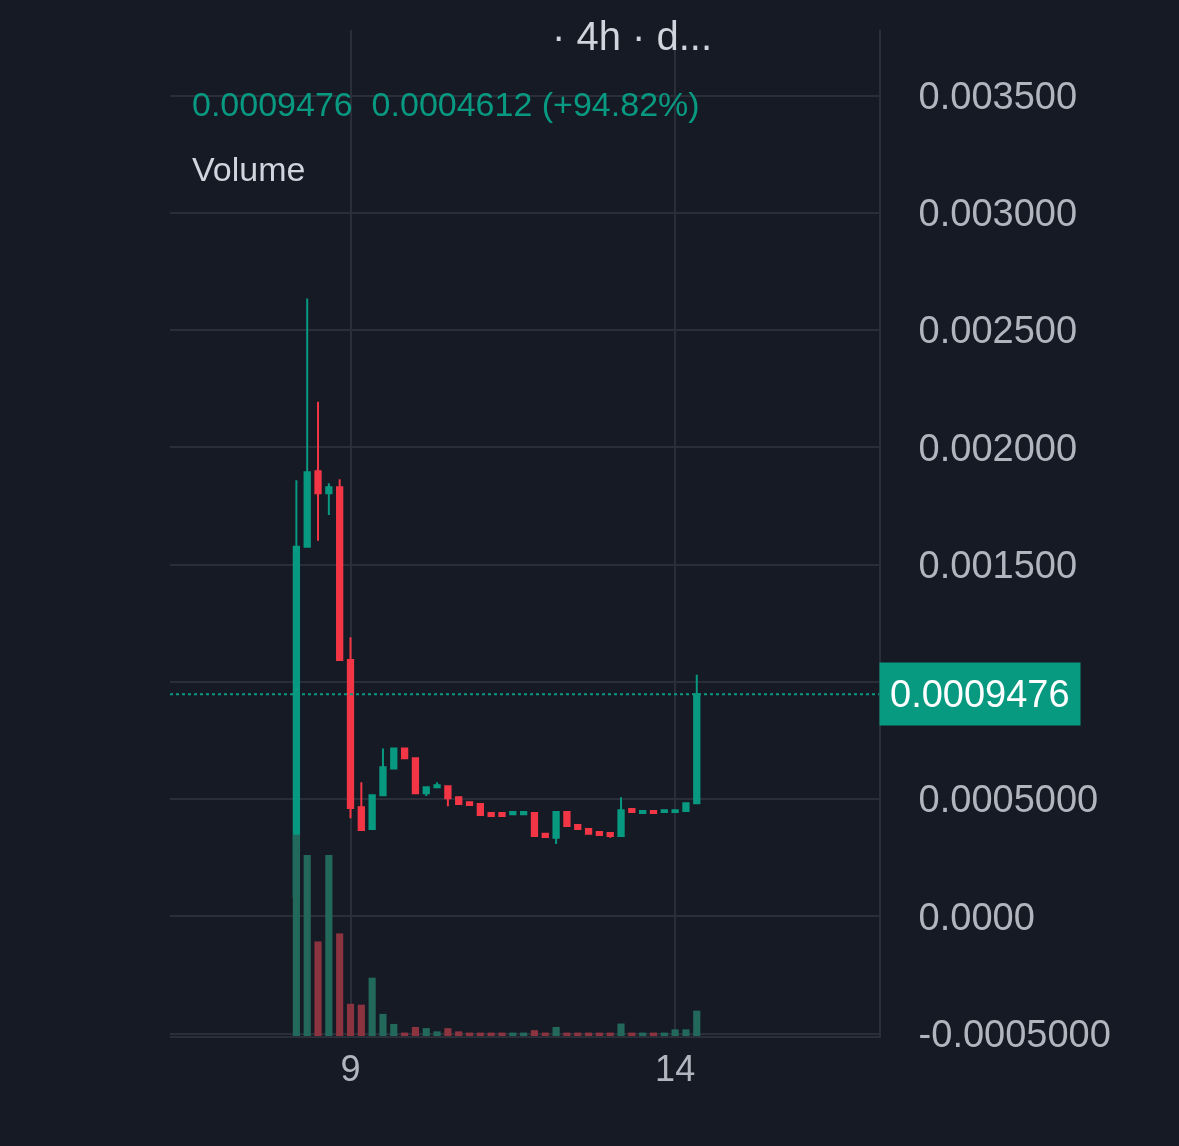 This screenshot has height=1146, width=1179. What do you see at coordinates (998, 564) in the screenshot?
I see `y-tick-label: 0.001500` at bounding box center [998, 564].